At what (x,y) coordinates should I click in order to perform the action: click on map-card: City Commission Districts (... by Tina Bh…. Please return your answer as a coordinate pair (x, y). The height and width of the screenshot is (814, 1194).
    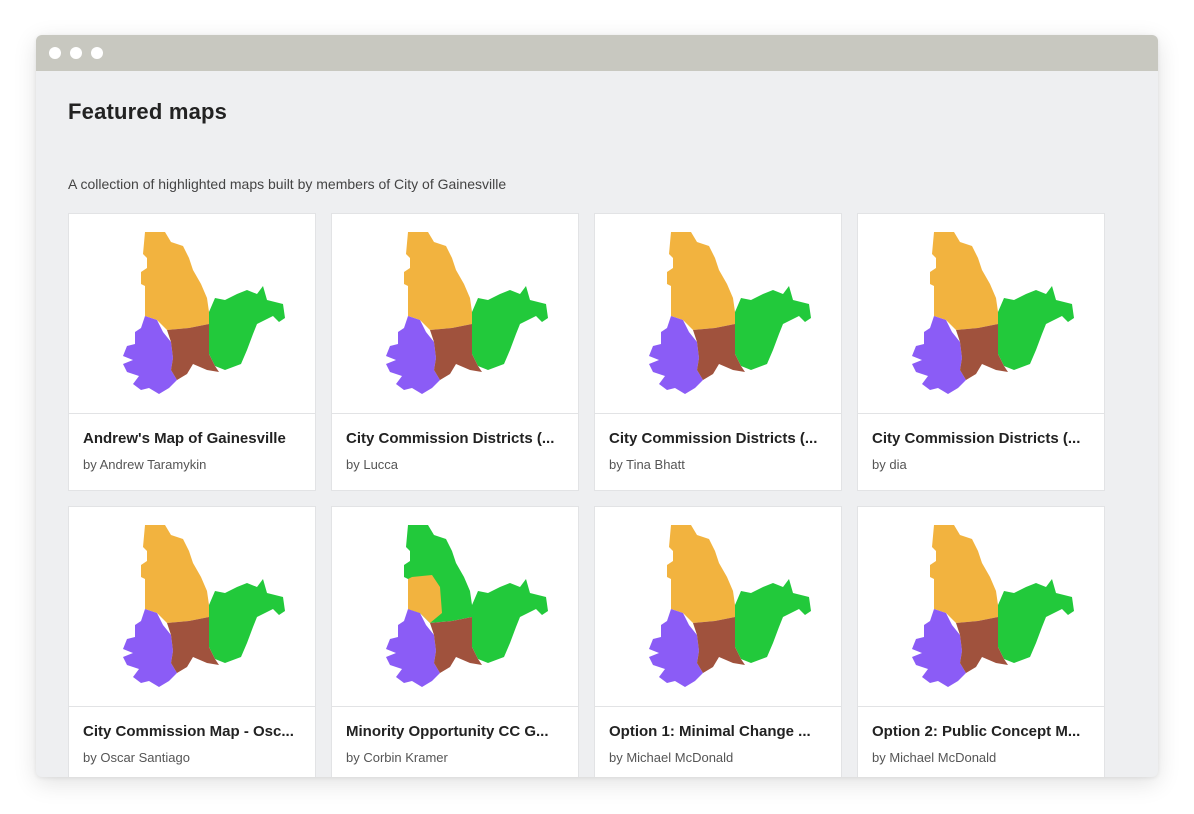
    Looking at the image, I should click on (718, 352).